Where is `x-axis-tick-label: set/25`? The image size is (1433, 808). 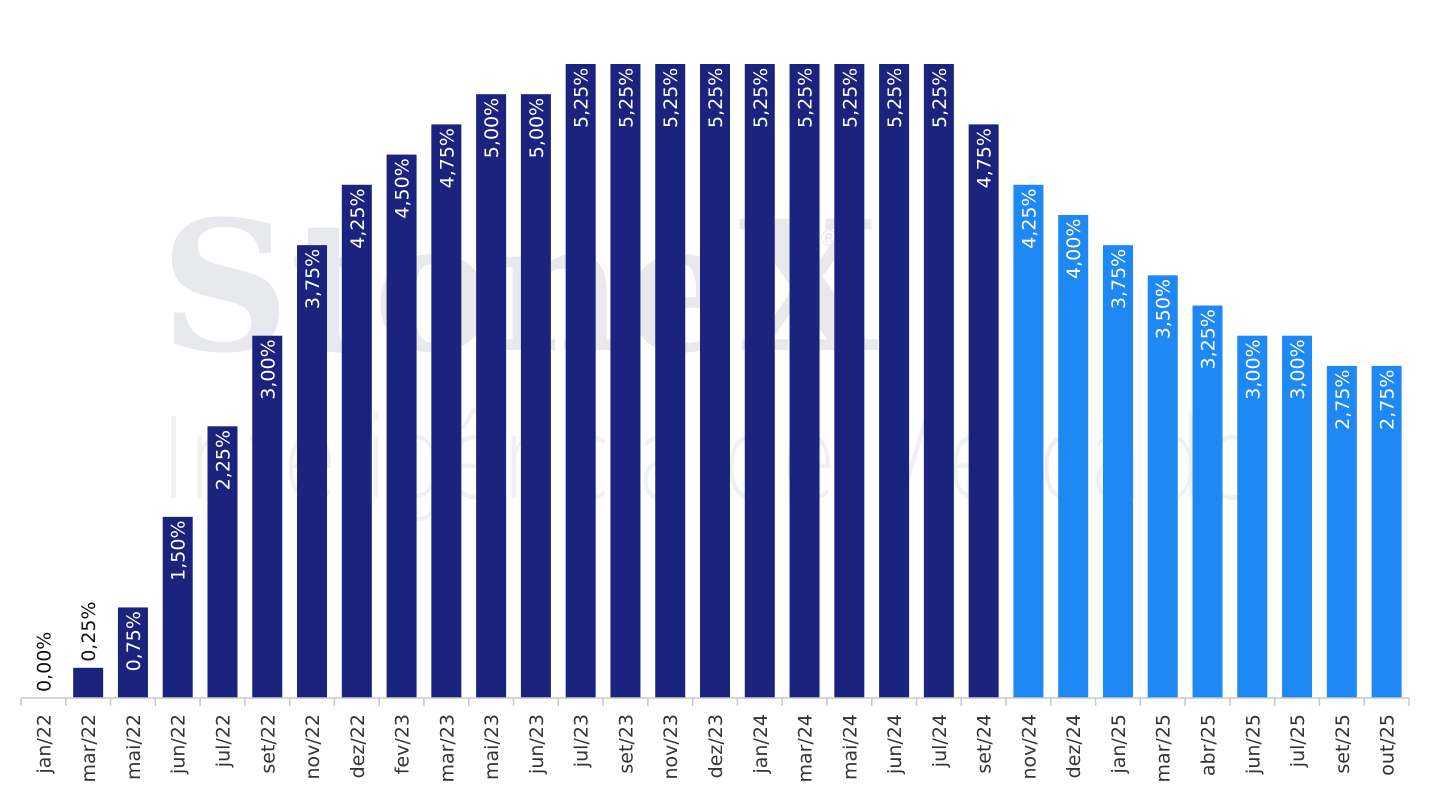 x-axis-tick-label: set/25 is located at coordinates (1343, 744).